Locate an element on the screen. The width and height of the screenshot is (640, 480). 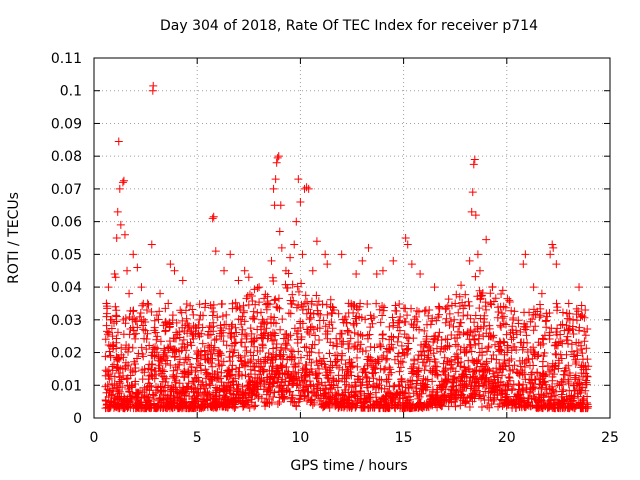
y-tick-label: 0.04 is located at coordinates (66, 288).